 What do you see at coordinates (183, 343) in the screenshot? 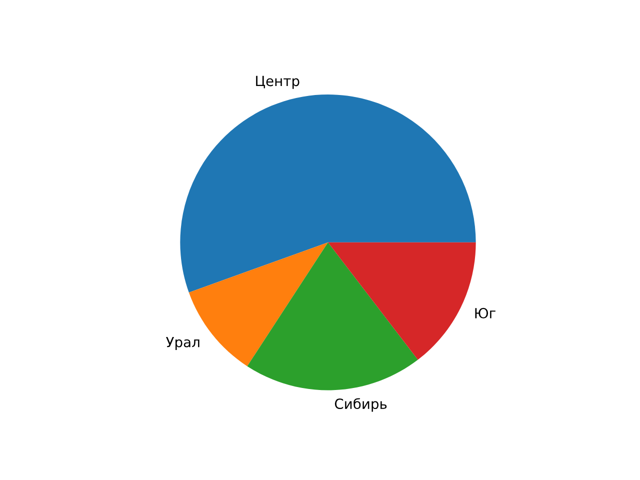
I see `slice-label: Урал` at bounding box center [183, 343].